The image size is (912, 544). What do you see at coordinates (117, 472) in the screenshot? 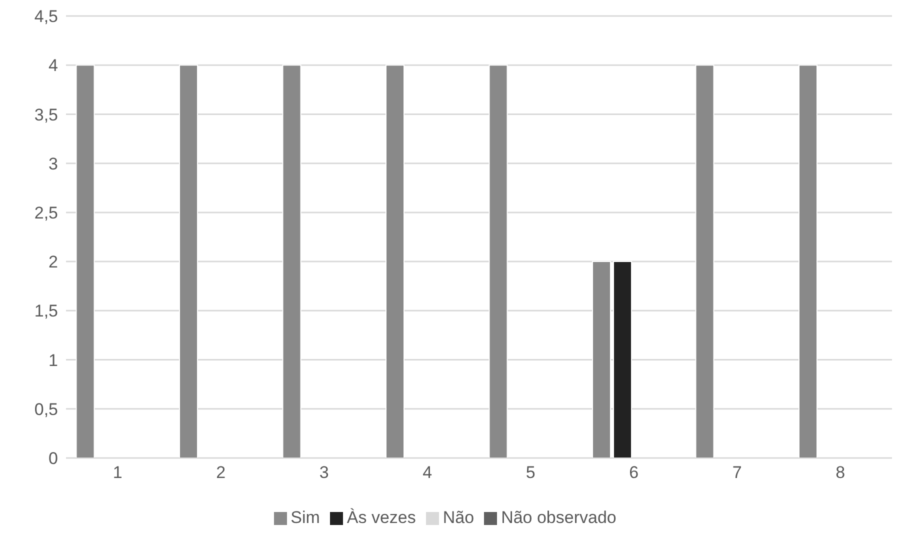
I see `x-tick-label: 1` at bounding box center [117, 472].